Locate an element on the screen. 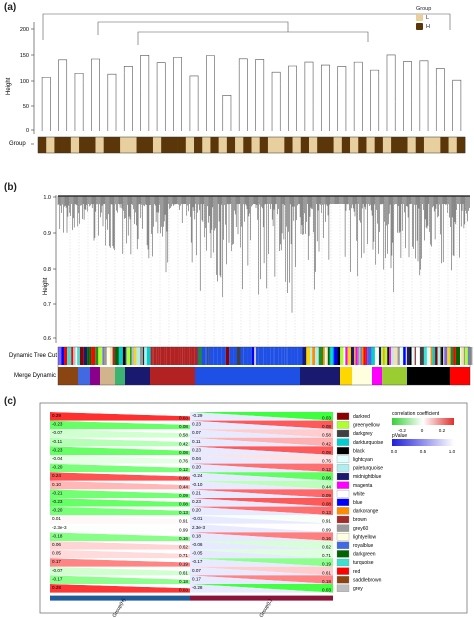 This screenshot has width=474, height=618. module-label: grey60 is located at coordinates (361, 529).